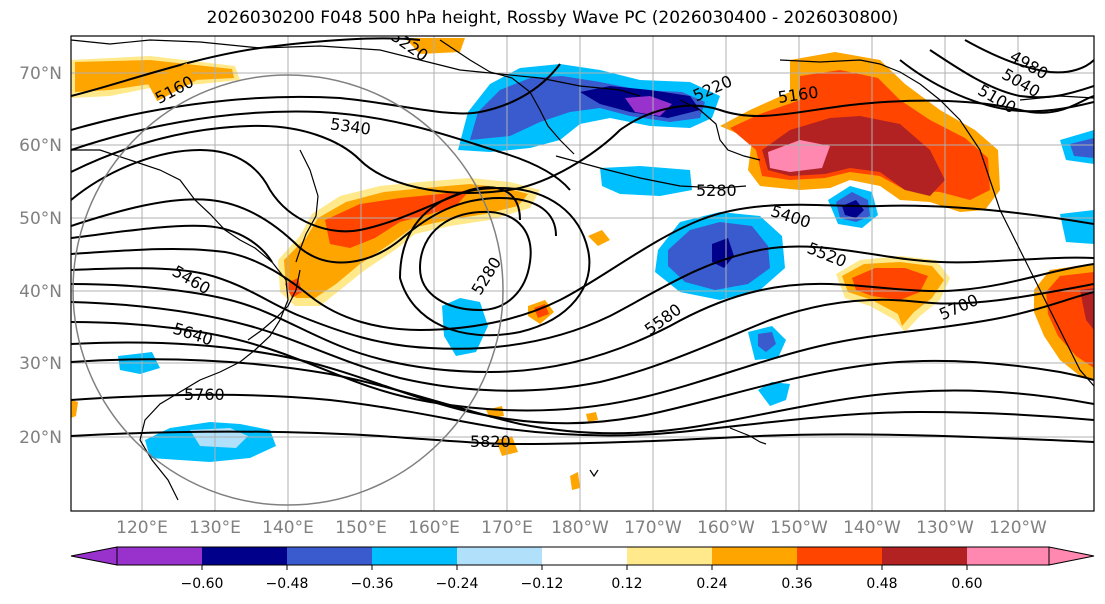 This screenshot has height=604, width=1105. I want to click on anomaly-negative-bering, so click(589, 130).